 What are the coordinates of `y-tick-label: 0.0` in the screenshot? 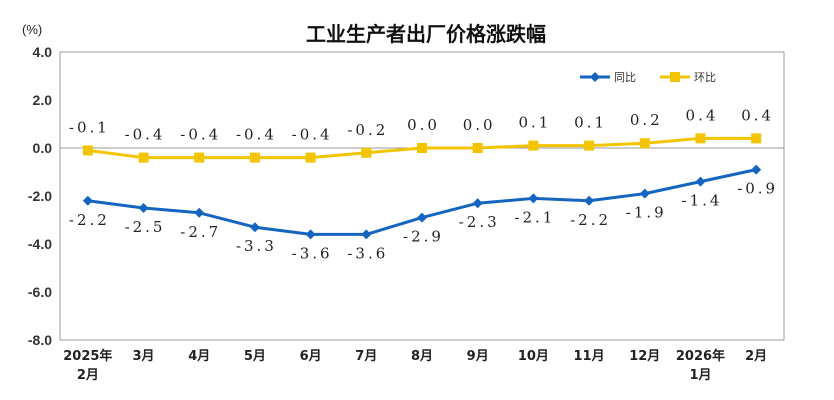 It's located at (43, 148).